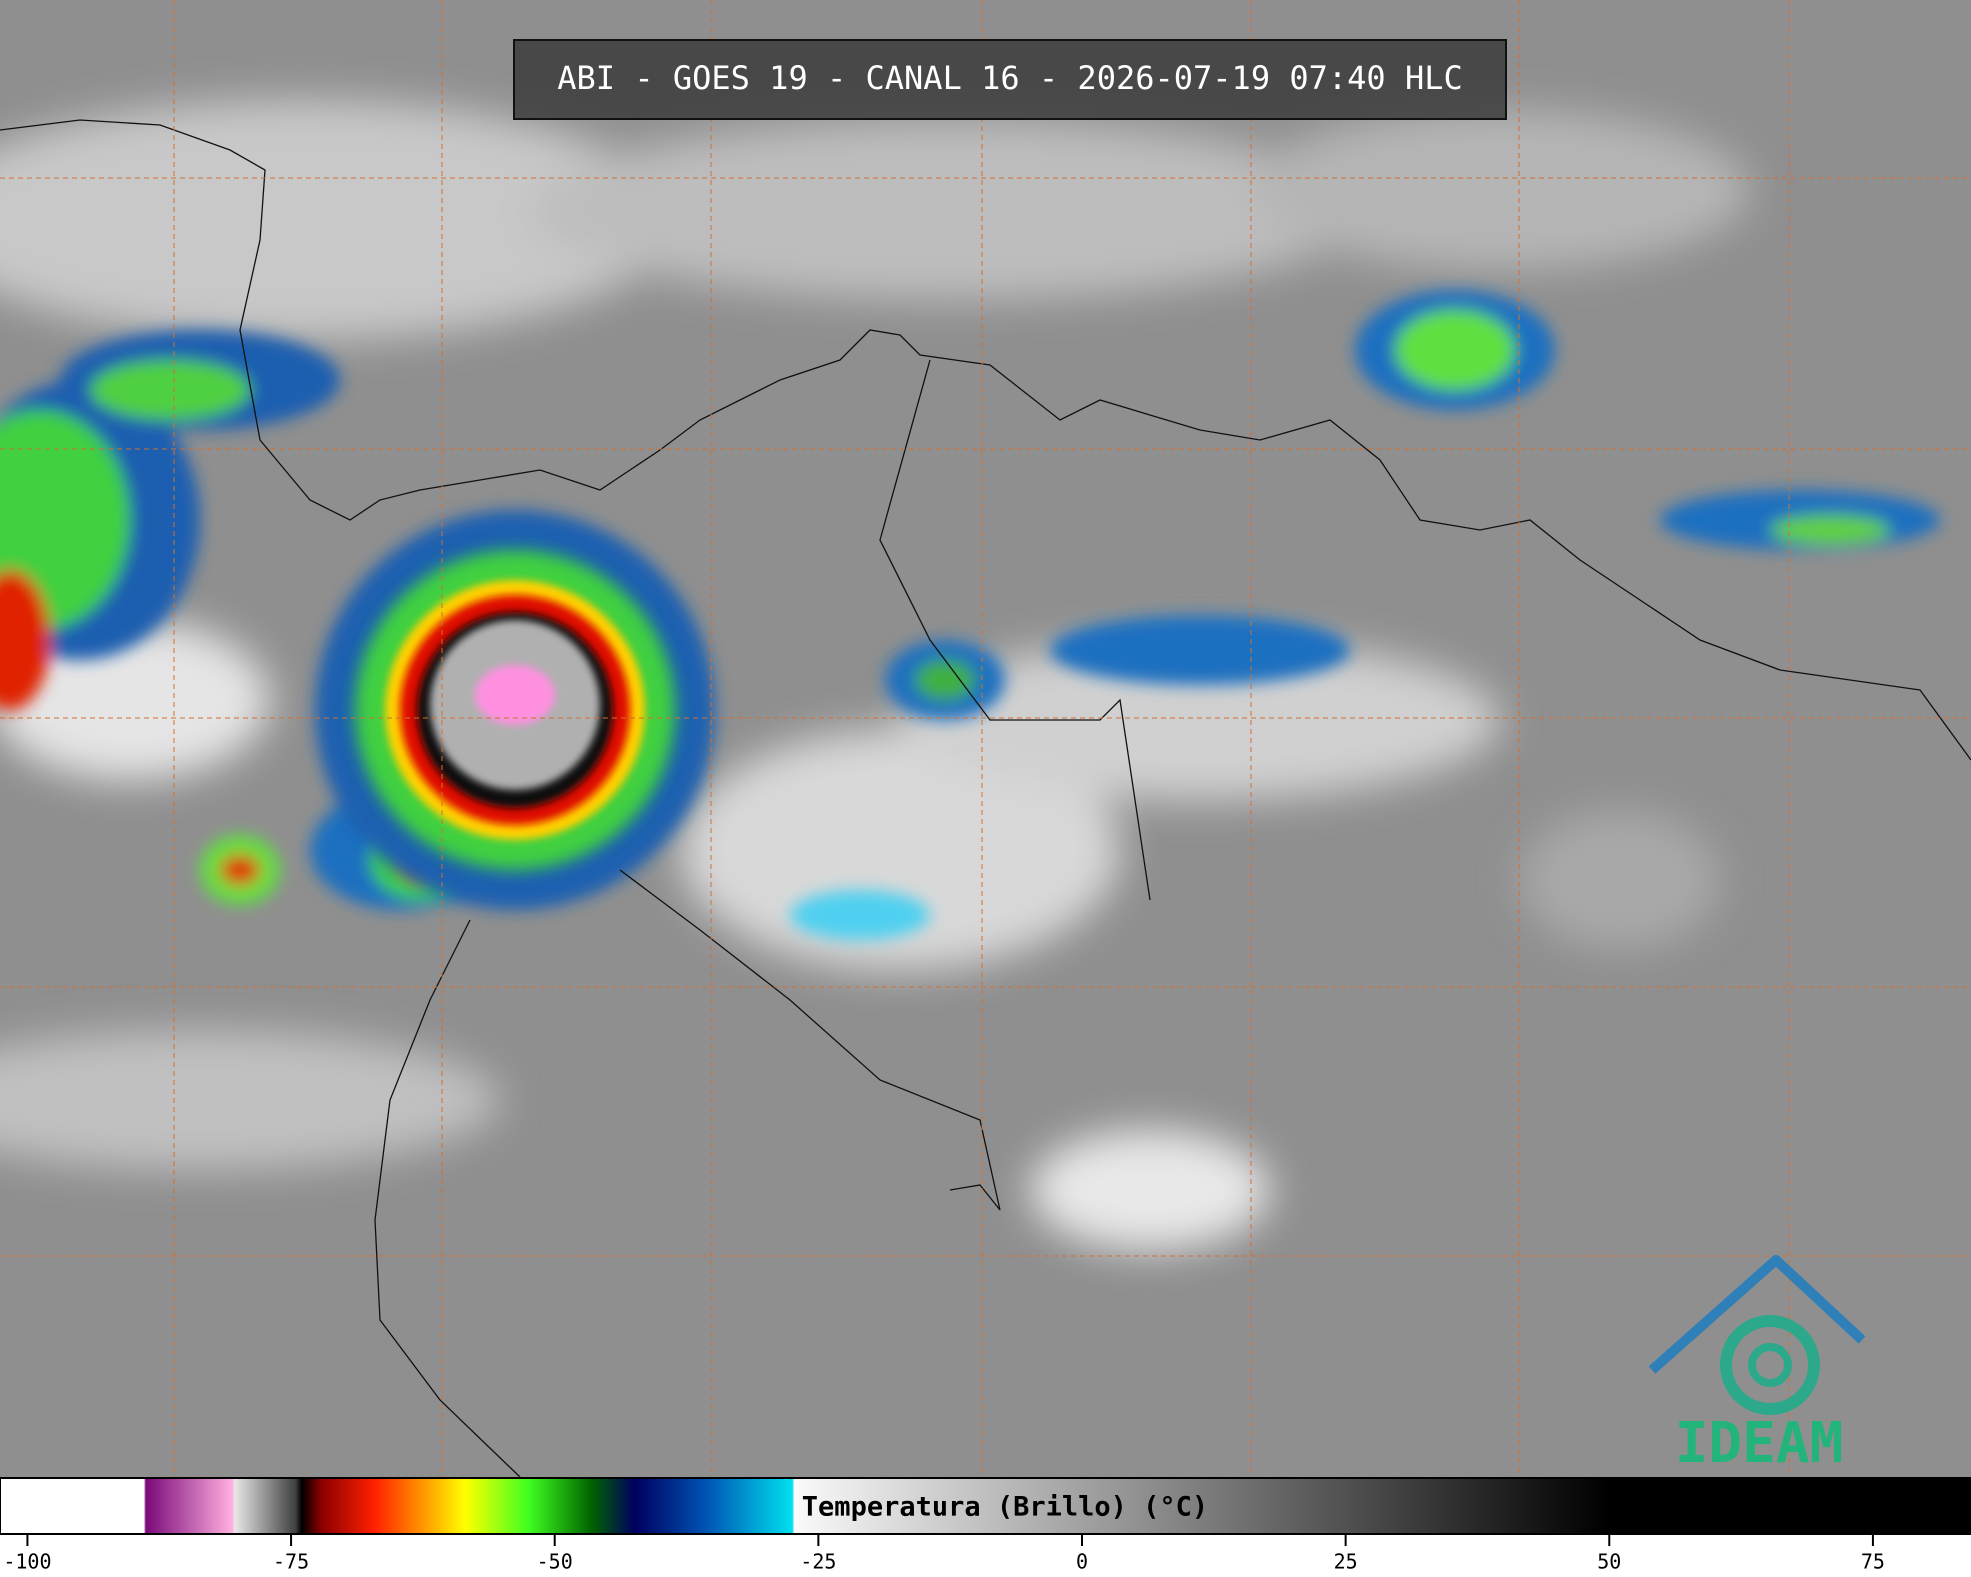  What do you see at coordinates (1346, 1562) in the screenshot?
I see `tick-label: 25` at bounding box center [1346, 1562].